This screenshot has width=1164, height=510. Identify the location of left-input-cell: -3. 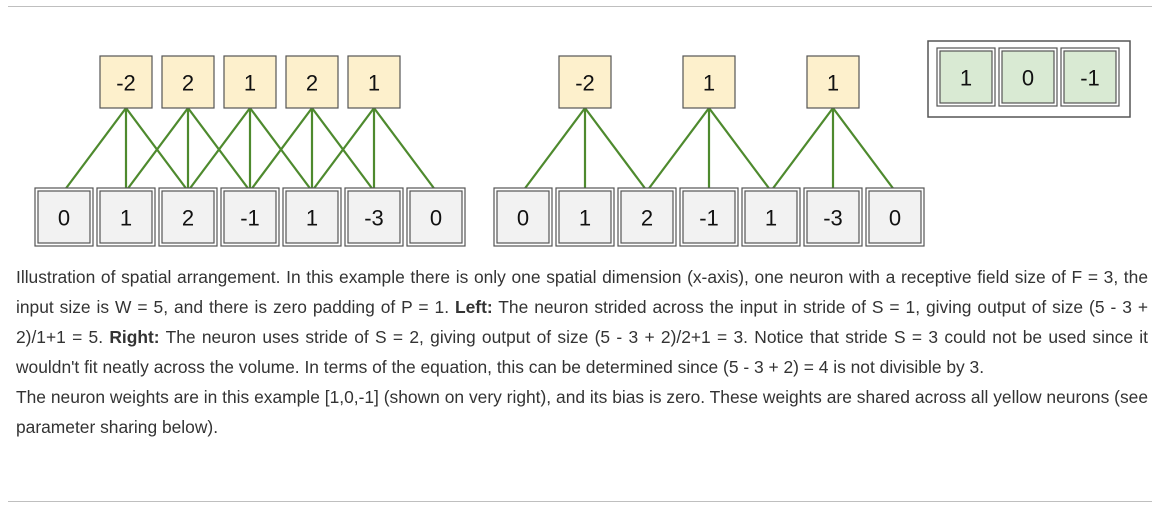
(374, 217).